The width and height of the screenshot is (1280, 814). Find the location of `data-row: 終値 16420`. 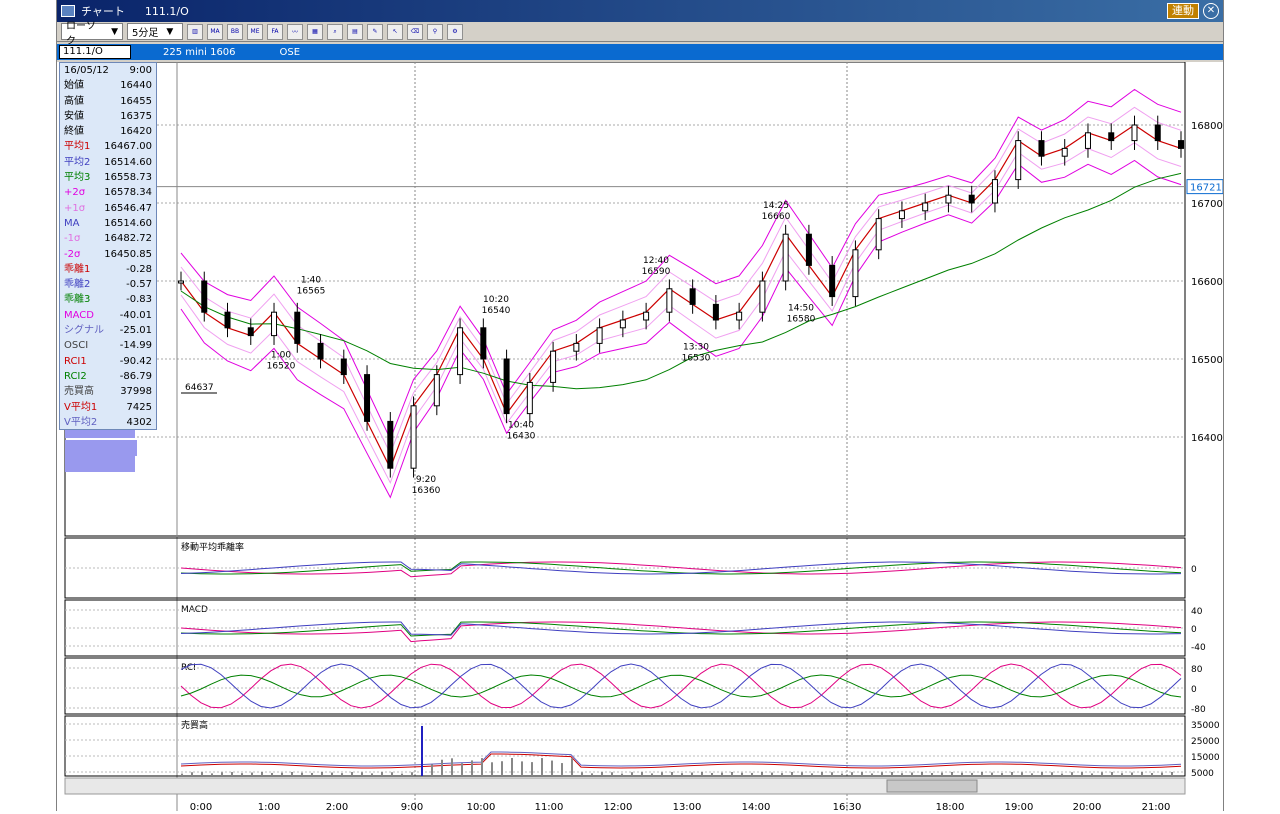

data-row: 終値 16420 is located at coordinates (108, 131).